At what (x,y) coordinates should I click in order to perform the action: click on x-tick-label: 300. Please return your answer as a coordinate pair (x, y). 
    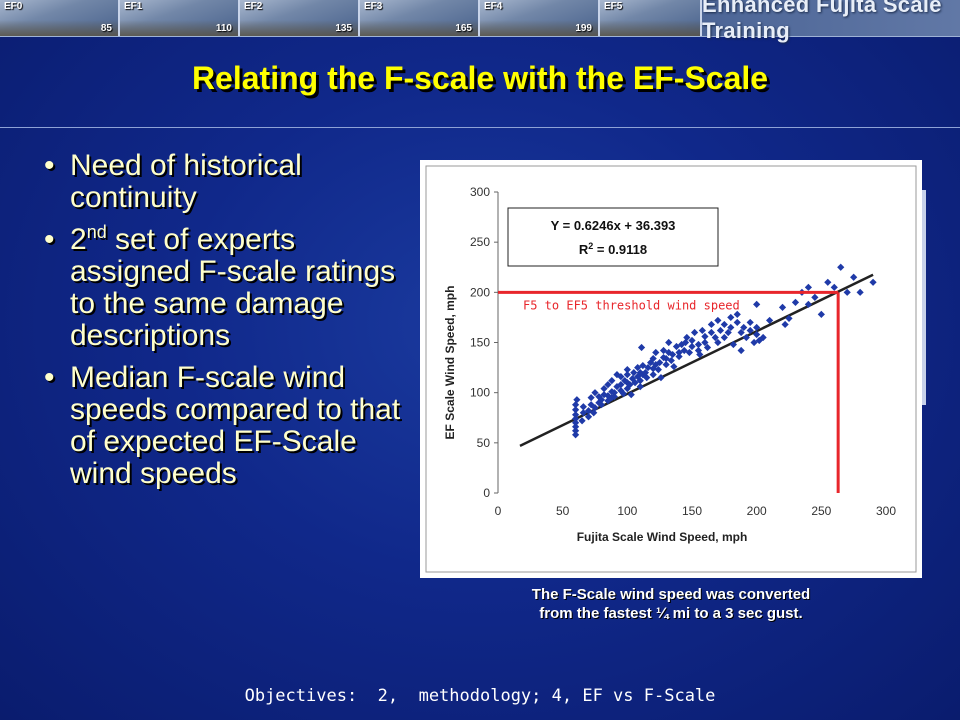
    Looking at the image, I should click on (886, 511).